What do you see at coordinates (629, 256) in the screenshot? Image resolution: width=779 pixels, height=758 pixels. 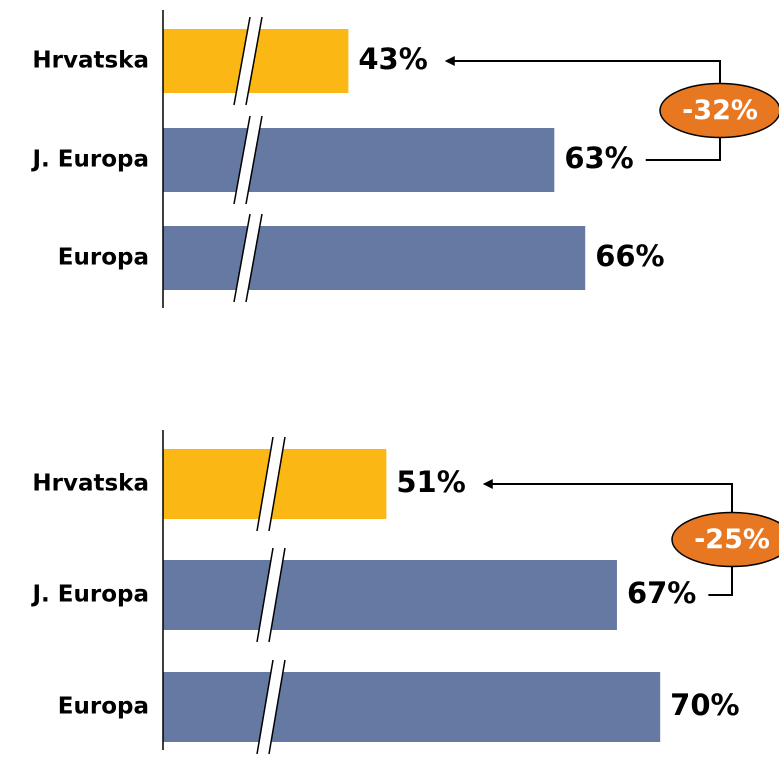 I see `value-label: 66%` at bounding box center [629, 256].